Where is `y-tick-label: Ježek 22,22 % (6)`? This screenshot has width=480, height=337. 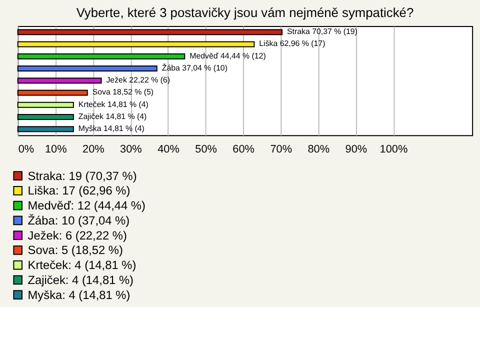
y-tick-label: Ježek 22,22 % (6) is located at coordinates (138, 80).